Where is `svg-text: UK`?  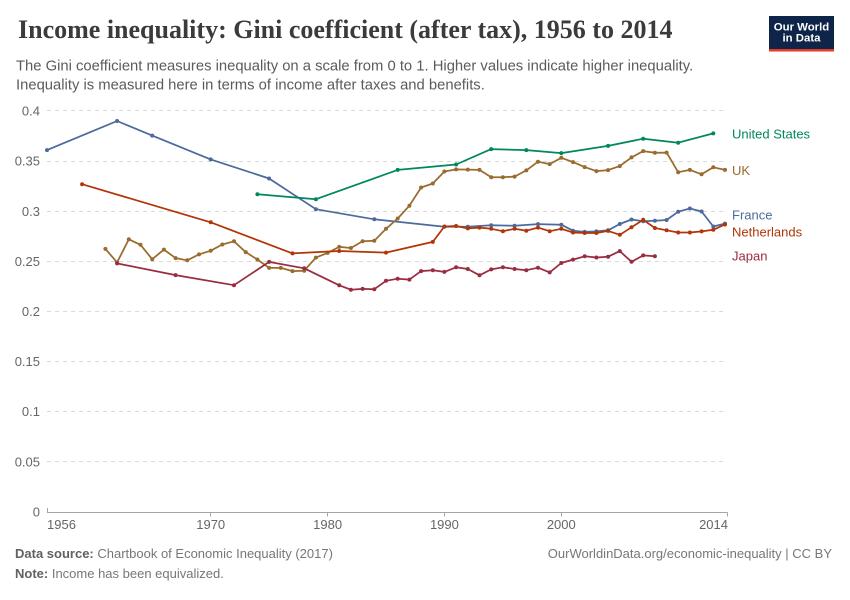 svg-text: UK is located at coordinates (741, 170).